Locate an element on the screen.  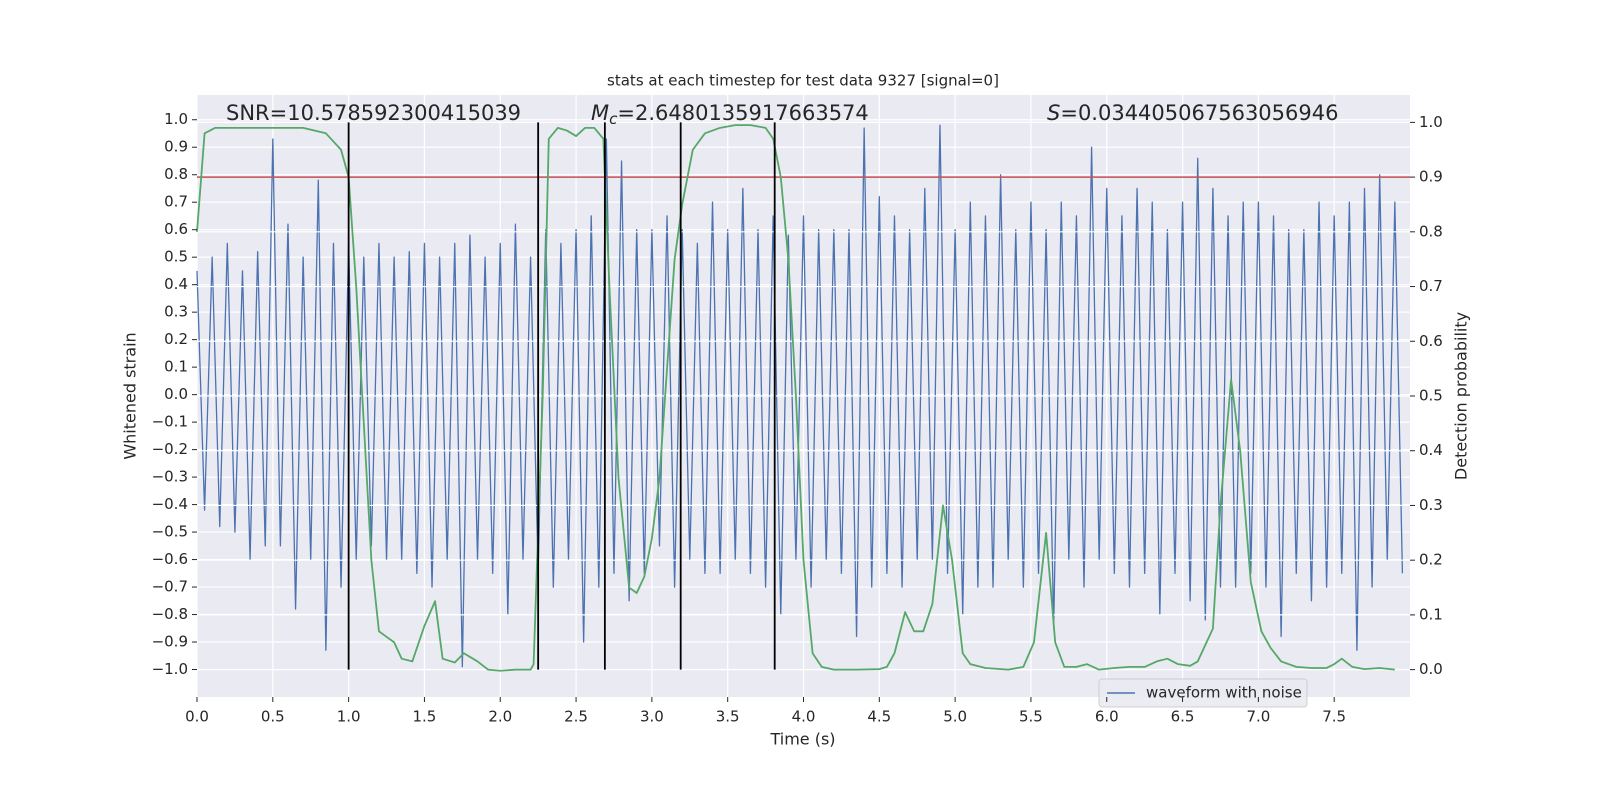
annotation: S=0.034405067563056946 is located at coordinates (1192, 113).